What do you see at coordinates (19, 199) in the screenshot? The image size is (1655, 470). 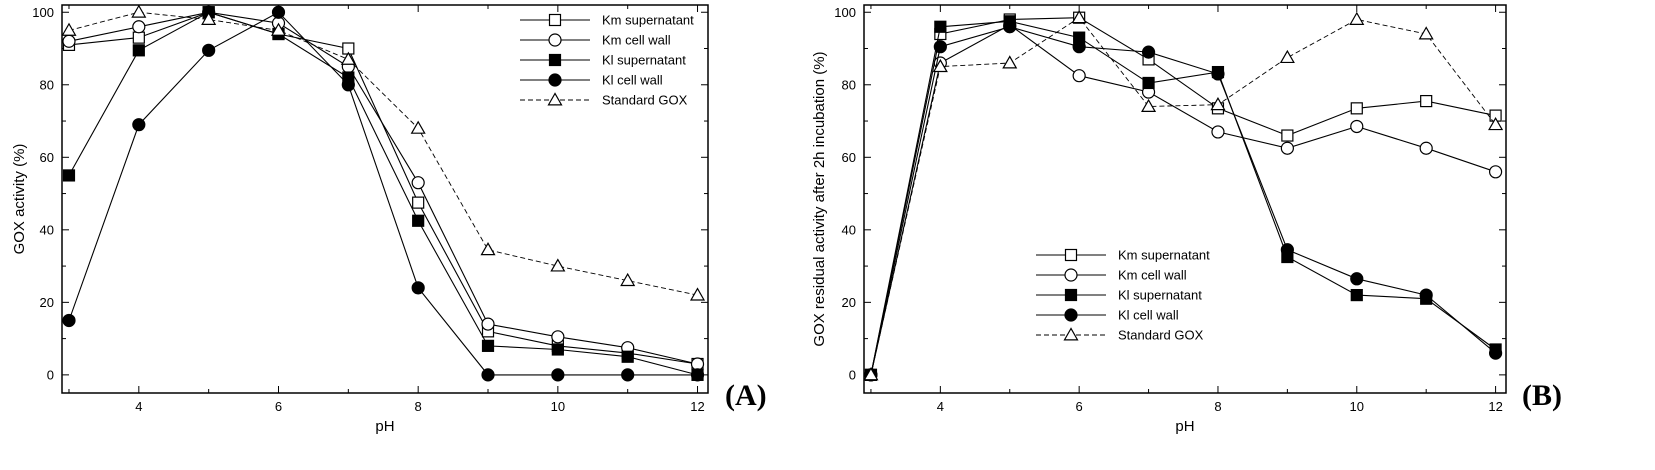 I see `y-axis-label: GOX activity (%)` at bounding box center [19, 199].